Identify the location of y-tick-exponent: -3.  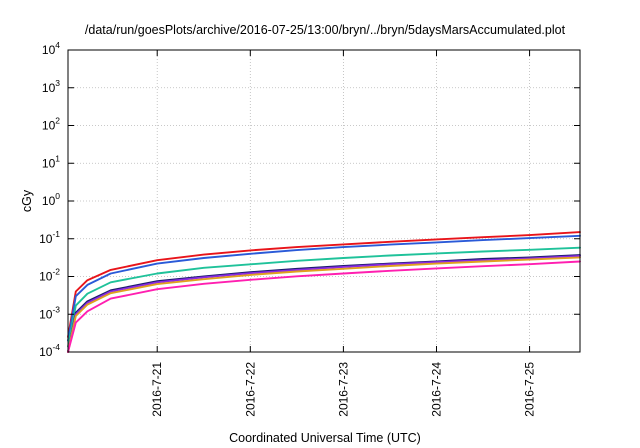
(56, 309).